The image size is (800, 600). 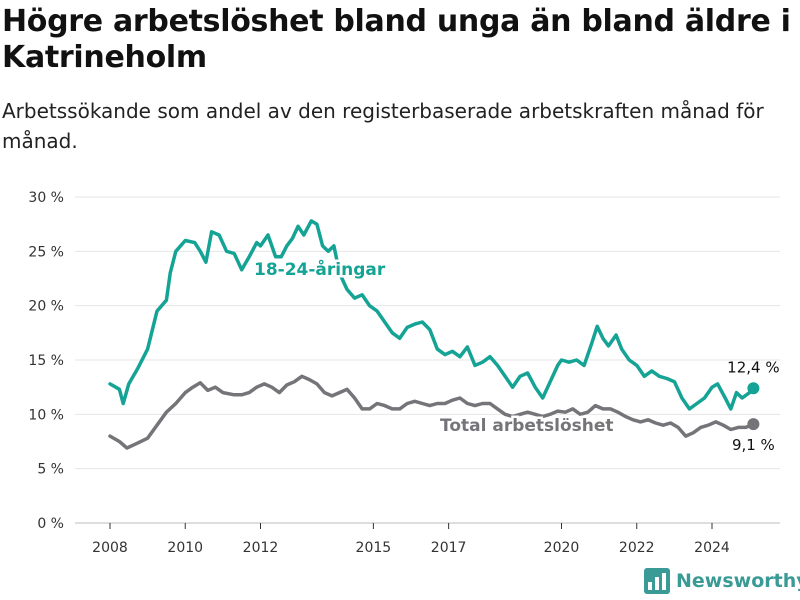 I want to click on x-tick-label: 2017, so click(x=449, y=548).